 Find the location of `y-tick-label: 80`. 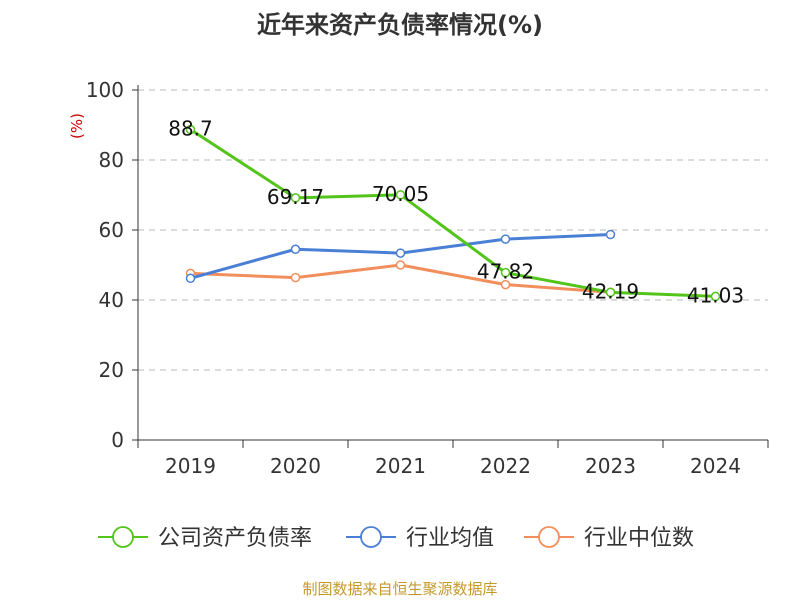

y-tick-label: 80 is located at coordinates (111, 160).